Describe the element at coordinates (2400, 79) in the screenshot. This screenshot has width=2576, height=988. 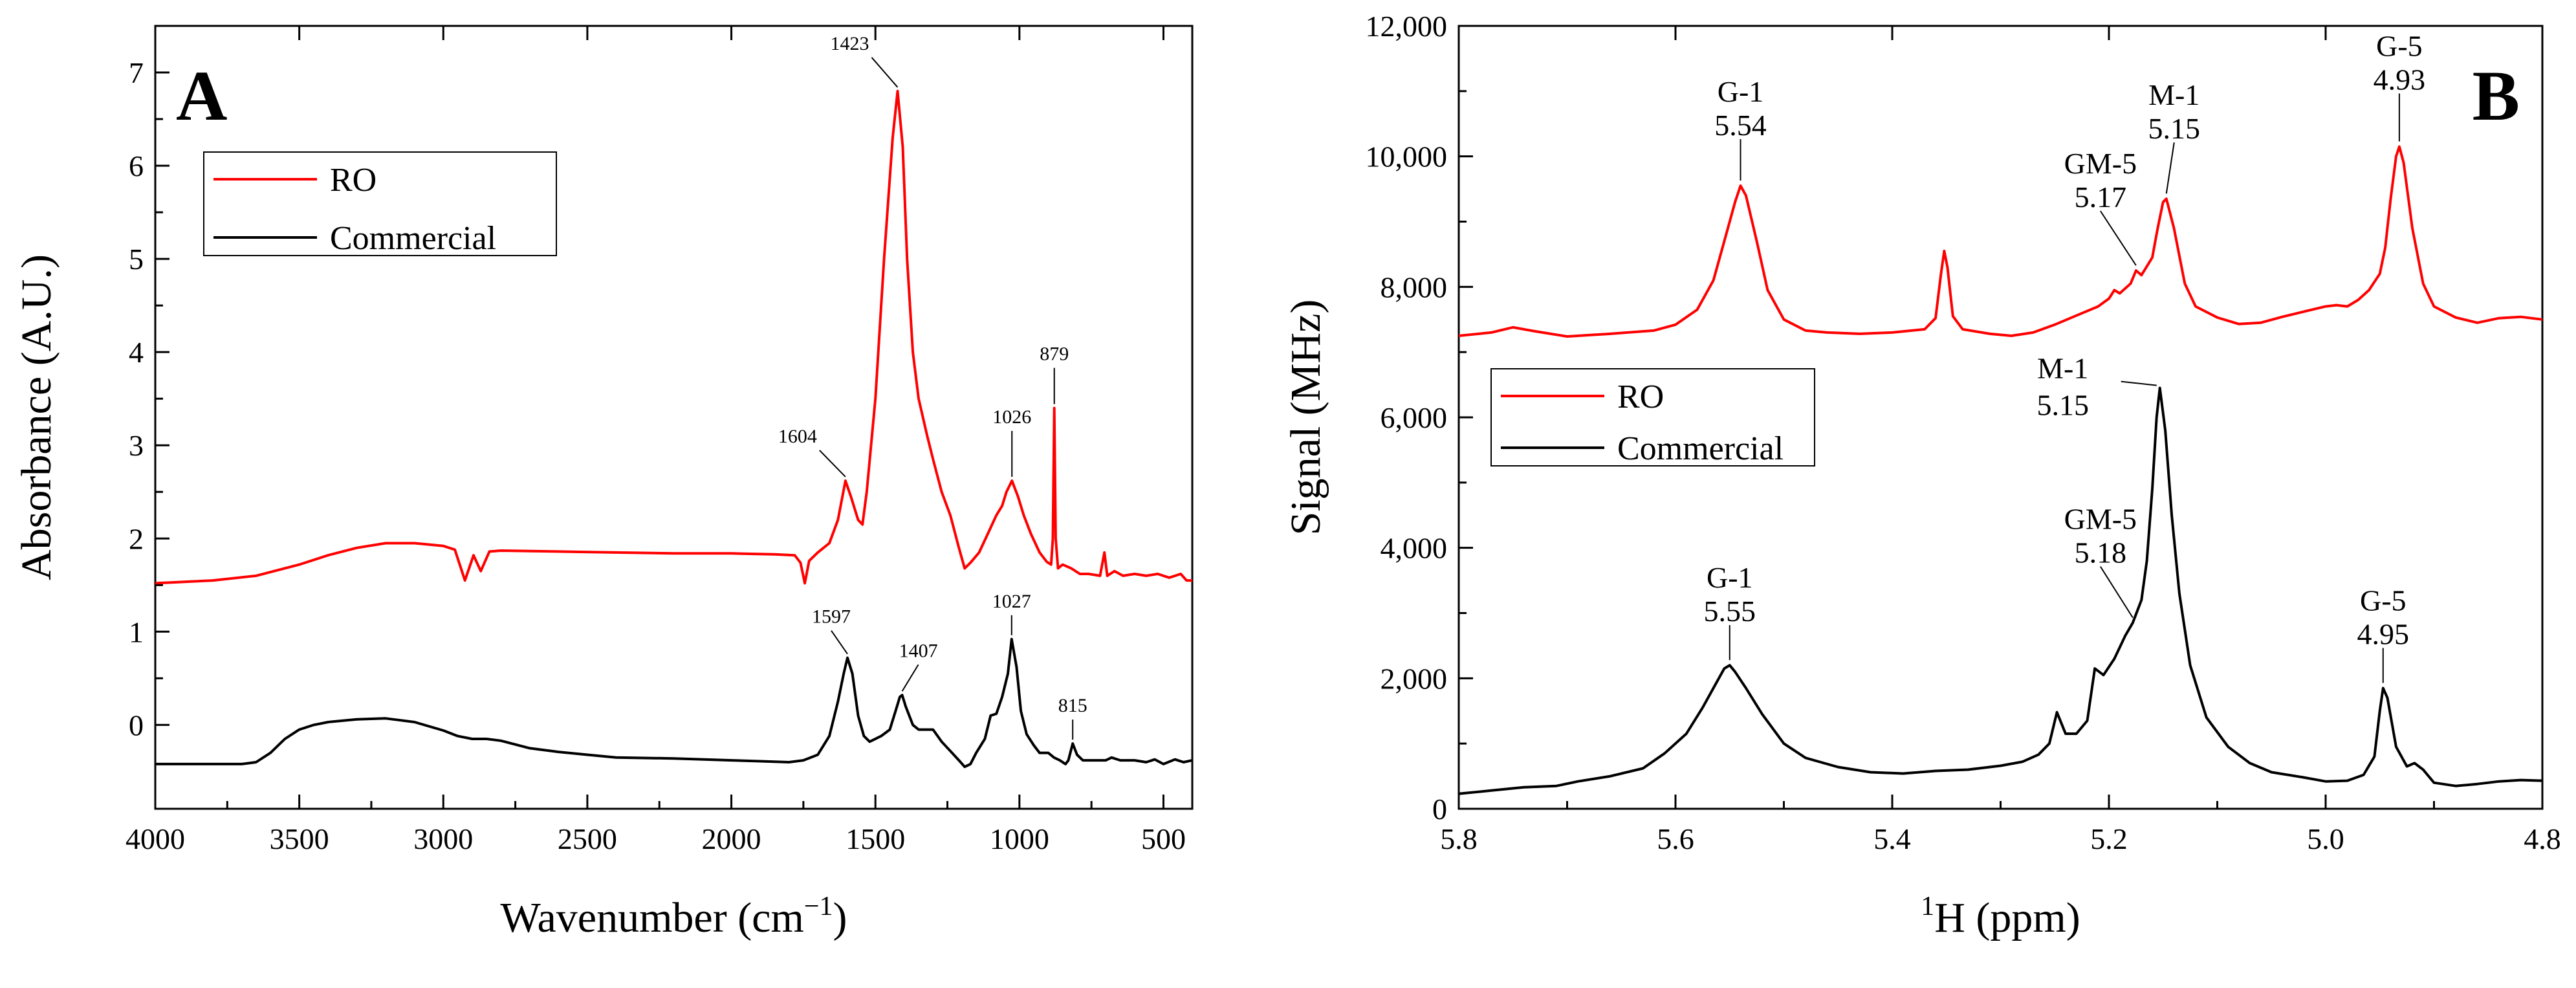
I see `panel-b-annotation-value: 4.93` at that location.